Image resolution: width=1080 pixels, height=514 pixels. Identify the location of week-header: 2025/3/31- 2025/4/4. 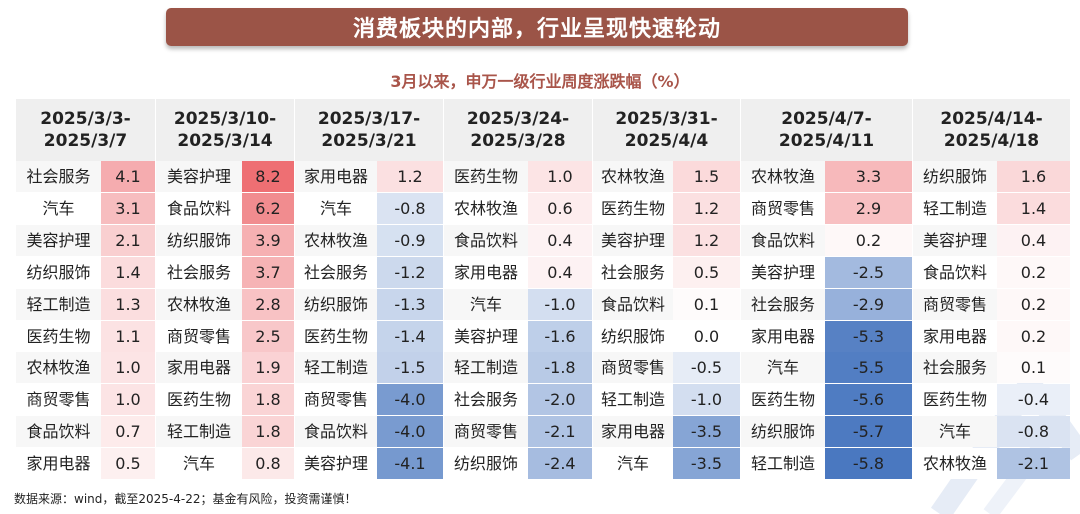
(666, 130).